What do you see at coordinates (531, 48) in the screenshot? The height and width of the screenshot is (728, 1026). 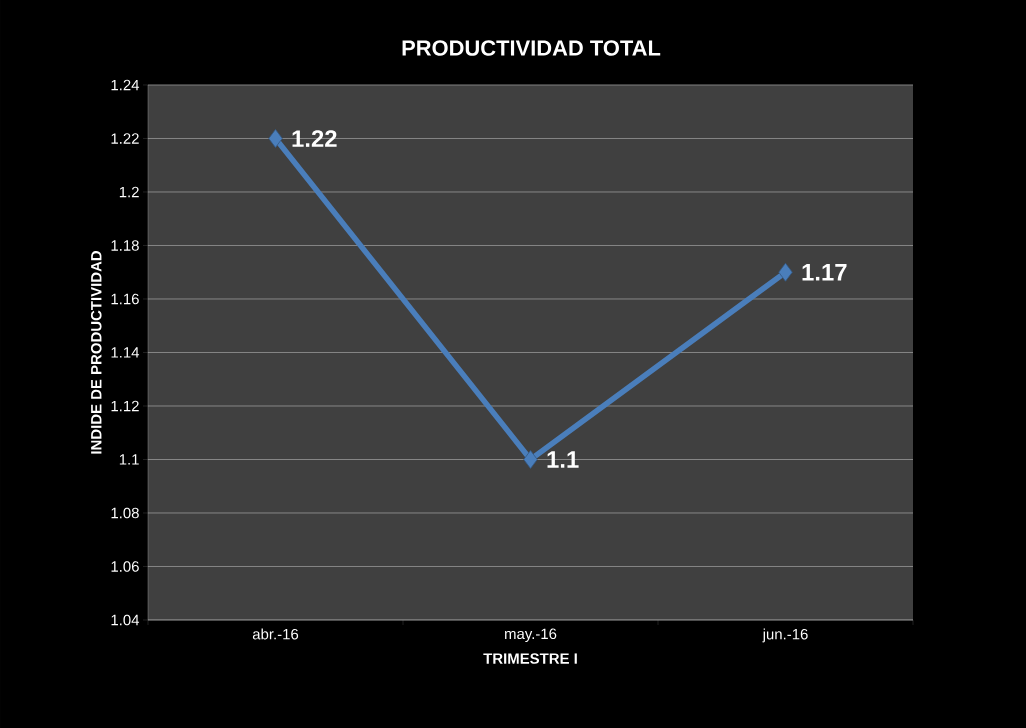 I see `chart-title: PRODUCTIVIDAD TOTAL` at bounding box center [531, 48].